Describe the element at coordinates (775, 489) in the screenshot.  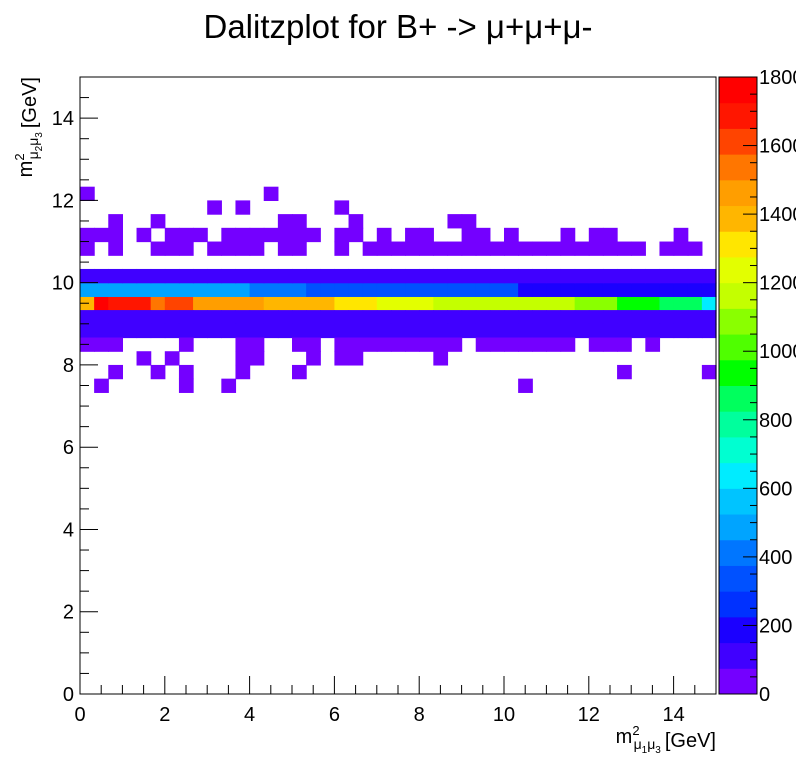
I see `color-scale-label: 600` at that location.